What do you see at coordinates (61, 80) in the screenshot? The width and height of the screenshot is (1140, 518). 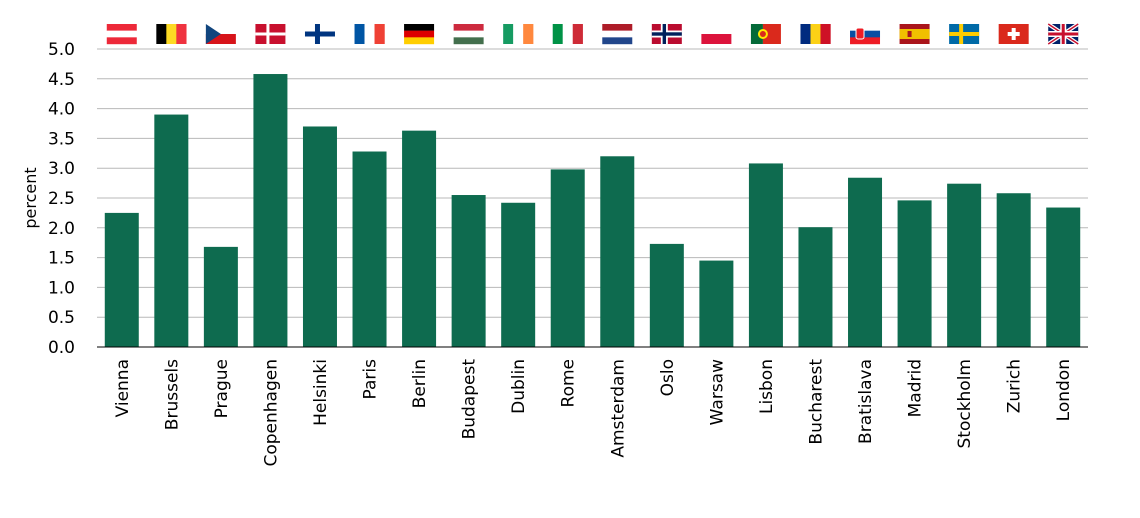 I see `y-tick-label: 4.5` at bounding box center [61, 80].